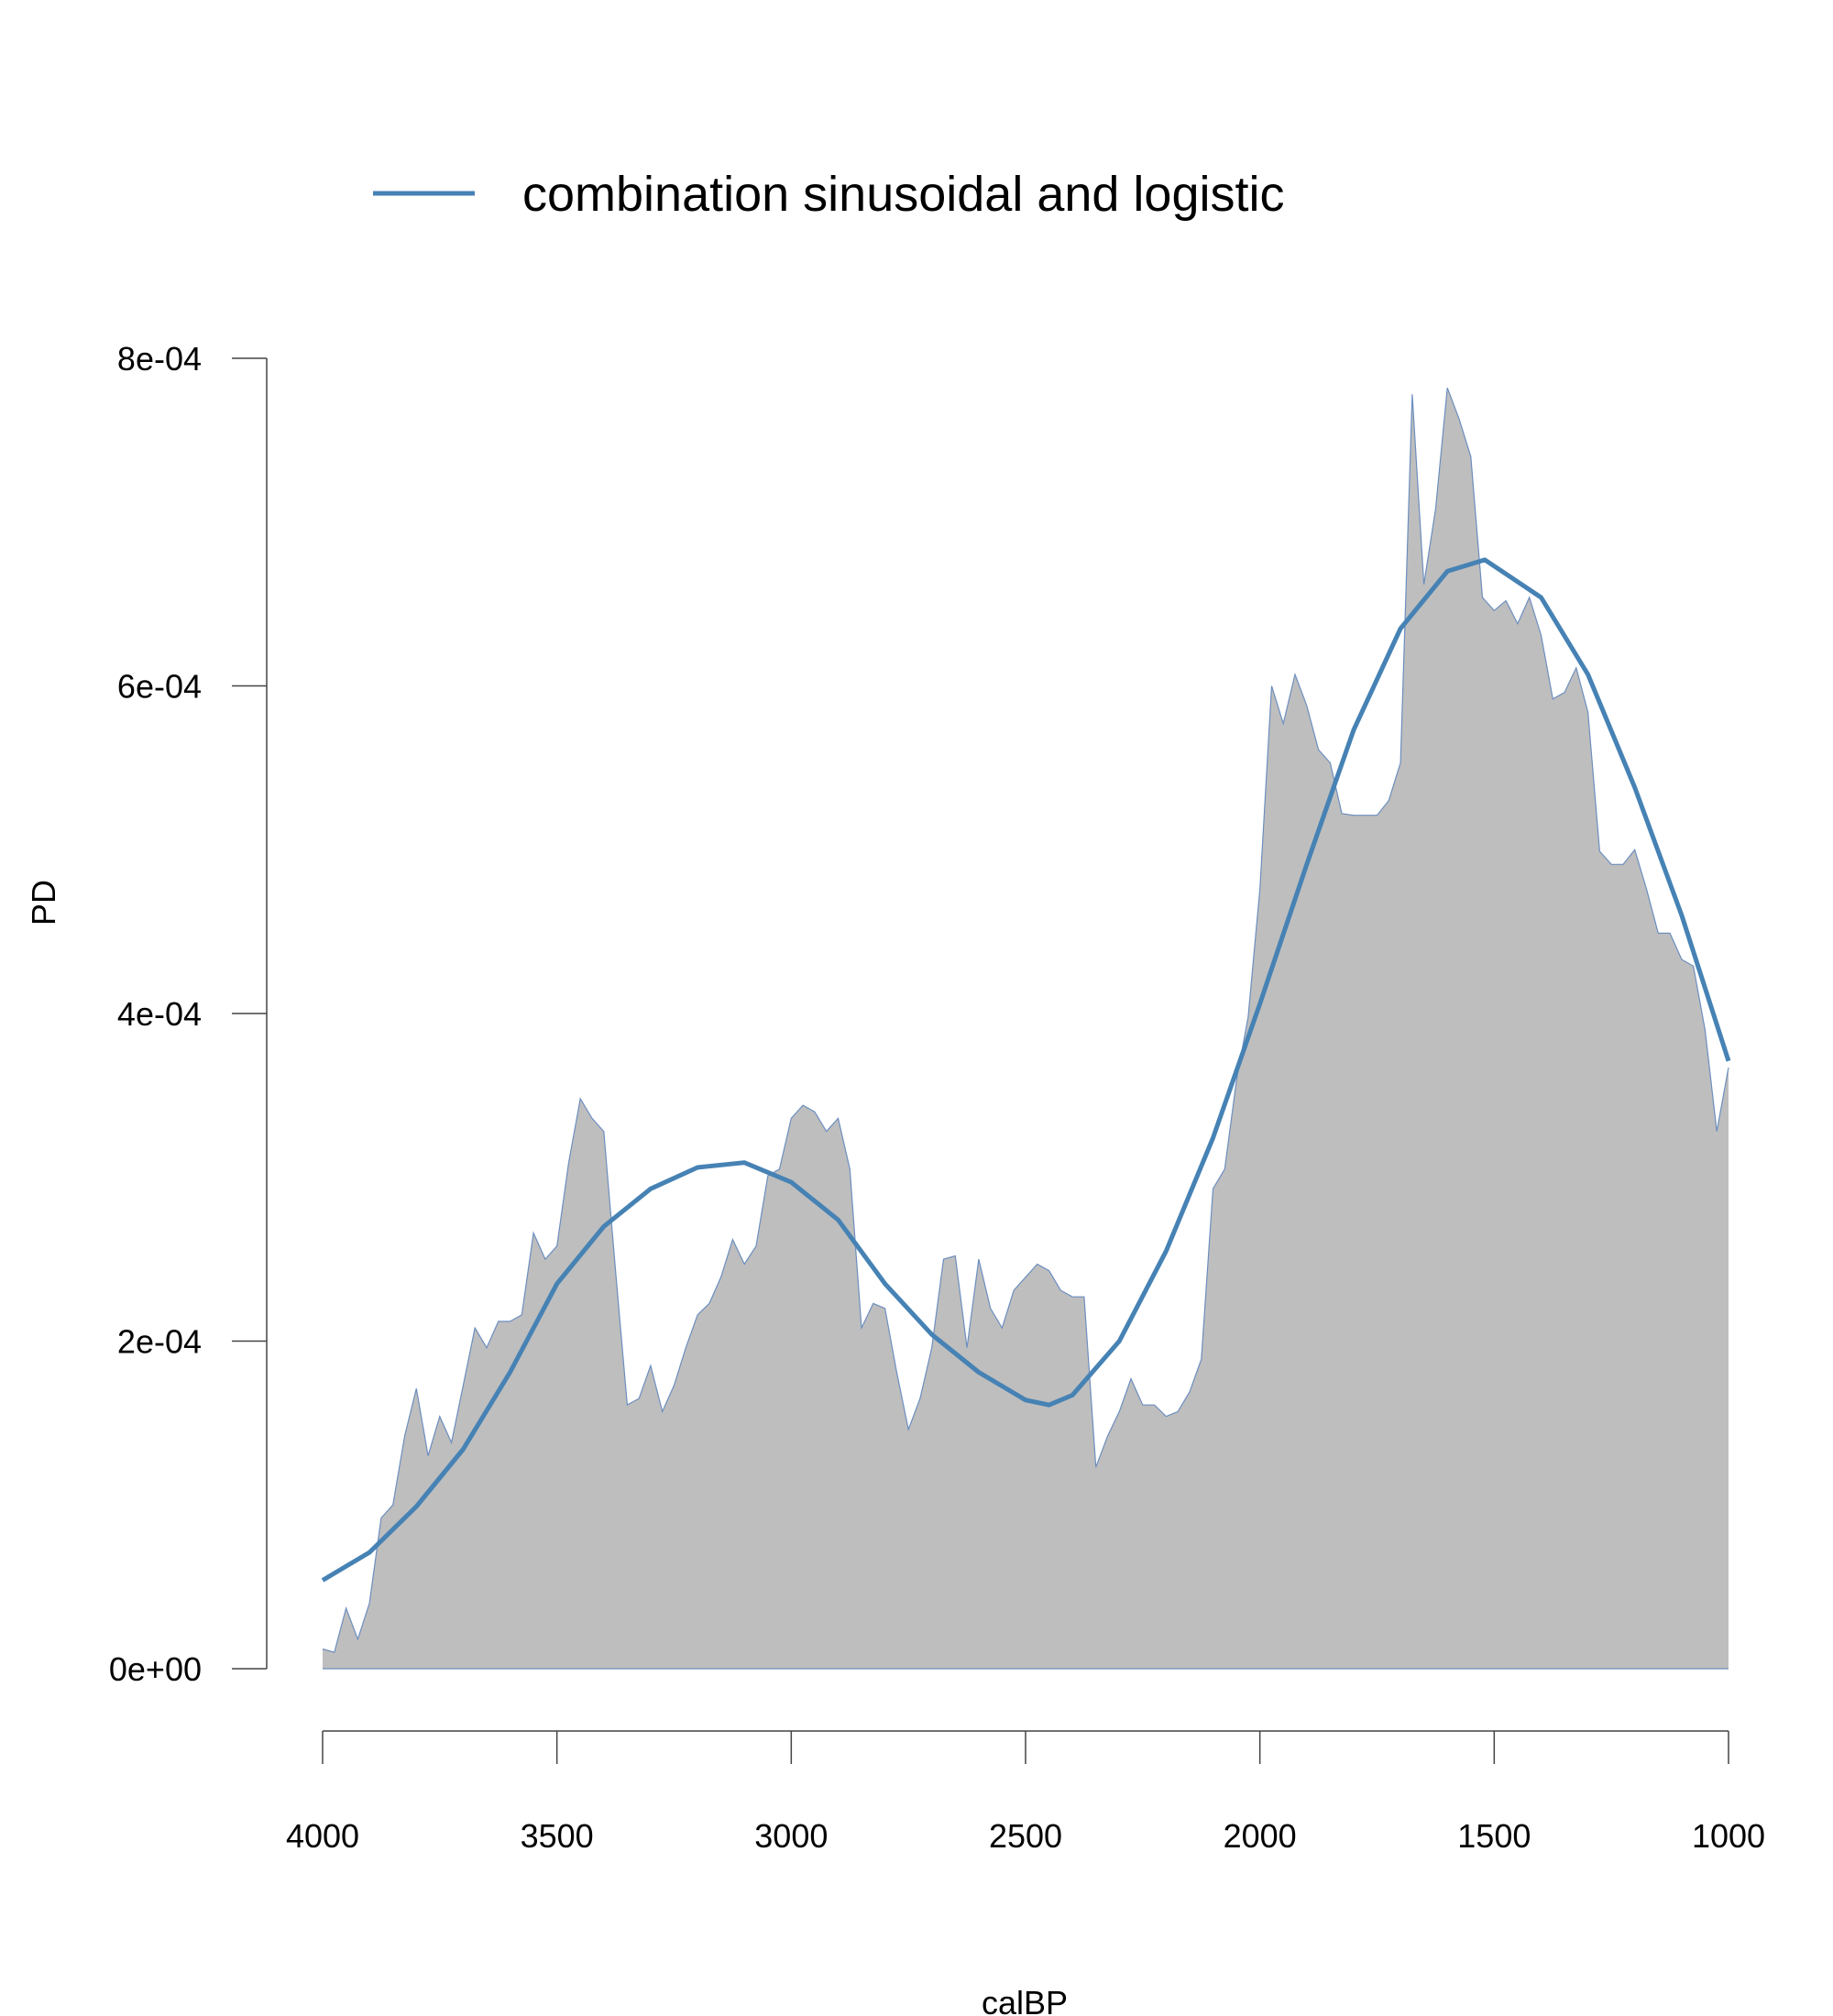 The image size is (1833, 2016). I want to click on legend: combination sinusoidal and logistic, so click(829, 194).